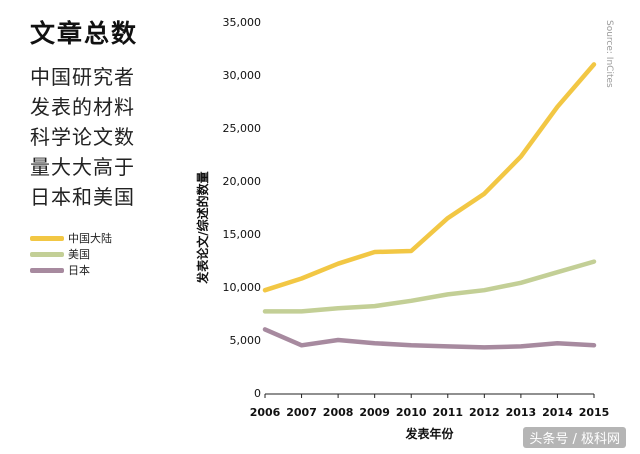 The image size is (640, 454). Describe the element at coordinates (242, 234) in the screenshot. I see `y-tick-label: 15,000` at that location.